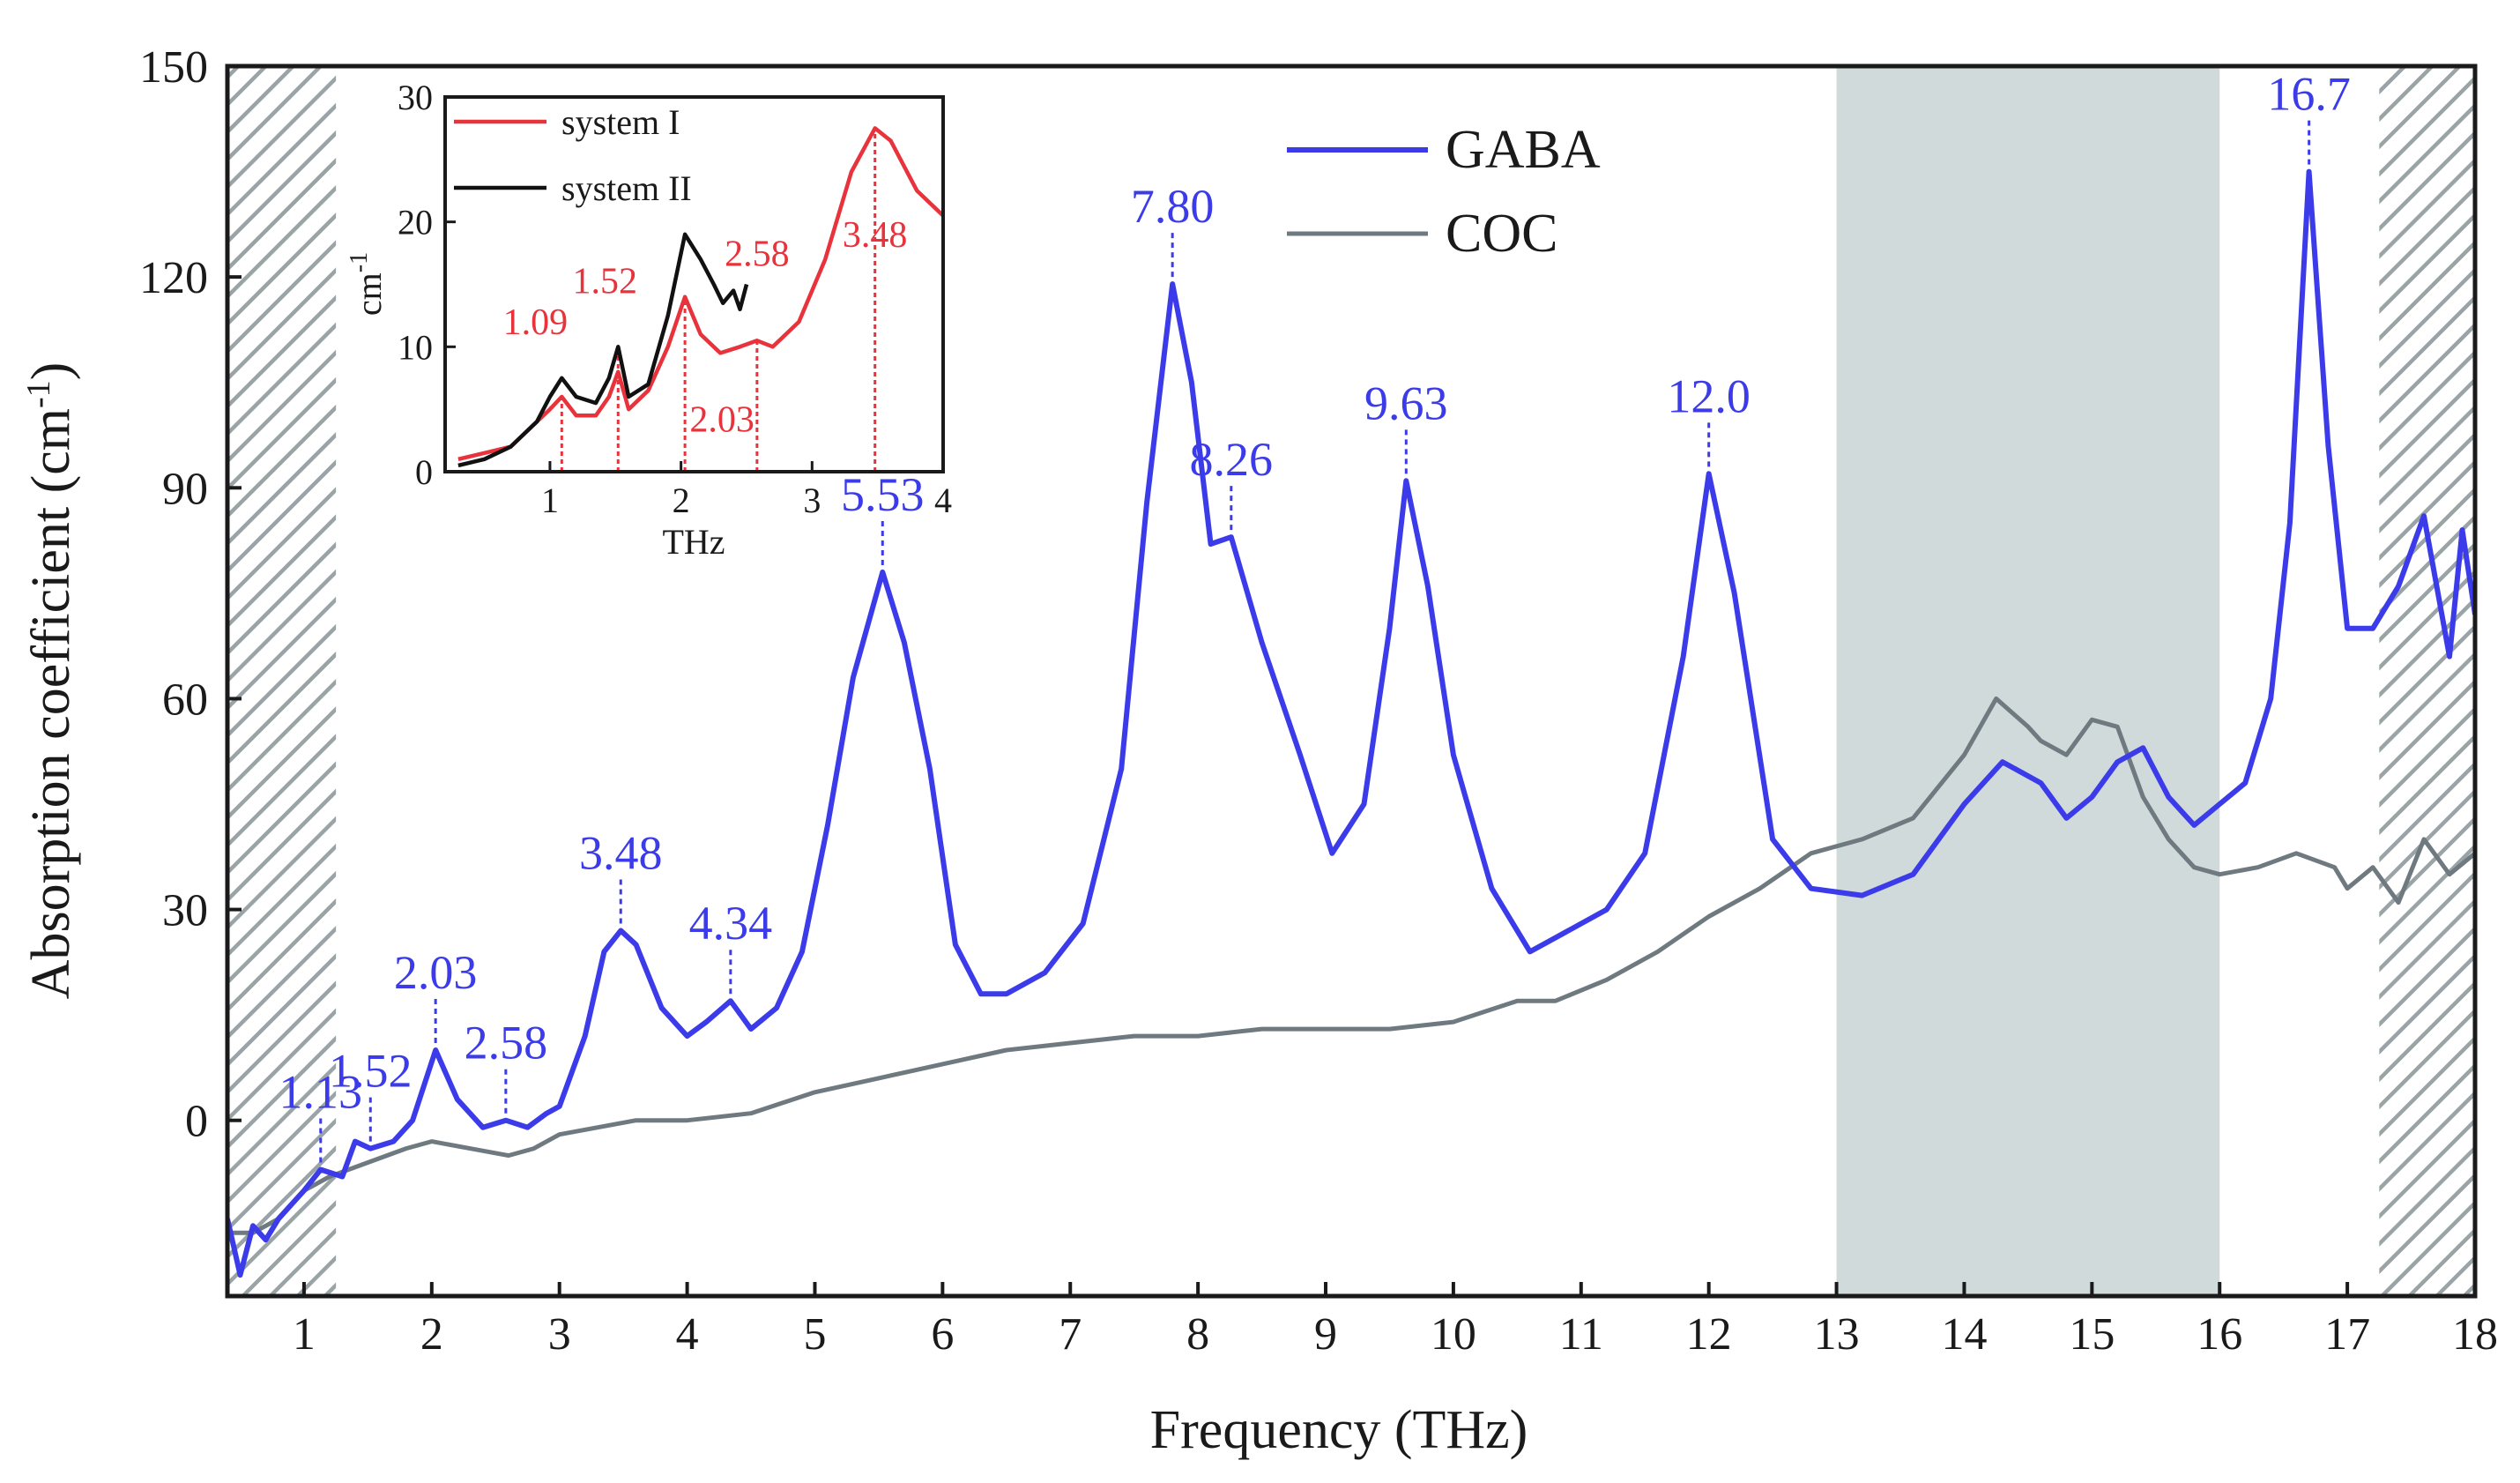  Describe the element at coordinates (603, 350) in the screenshot. I see `inset-series-line-system-ii` at that location.